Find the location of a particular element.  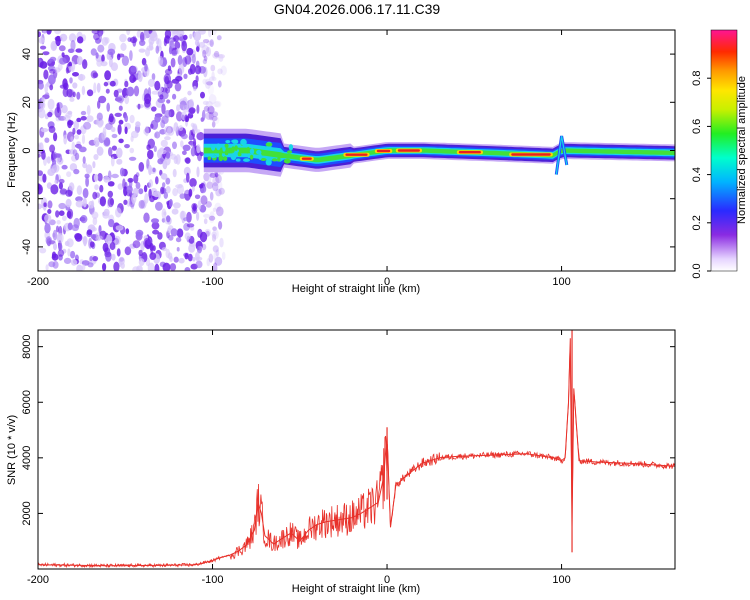

y-tick-label: 8000 is located at coordinates (27, 346).